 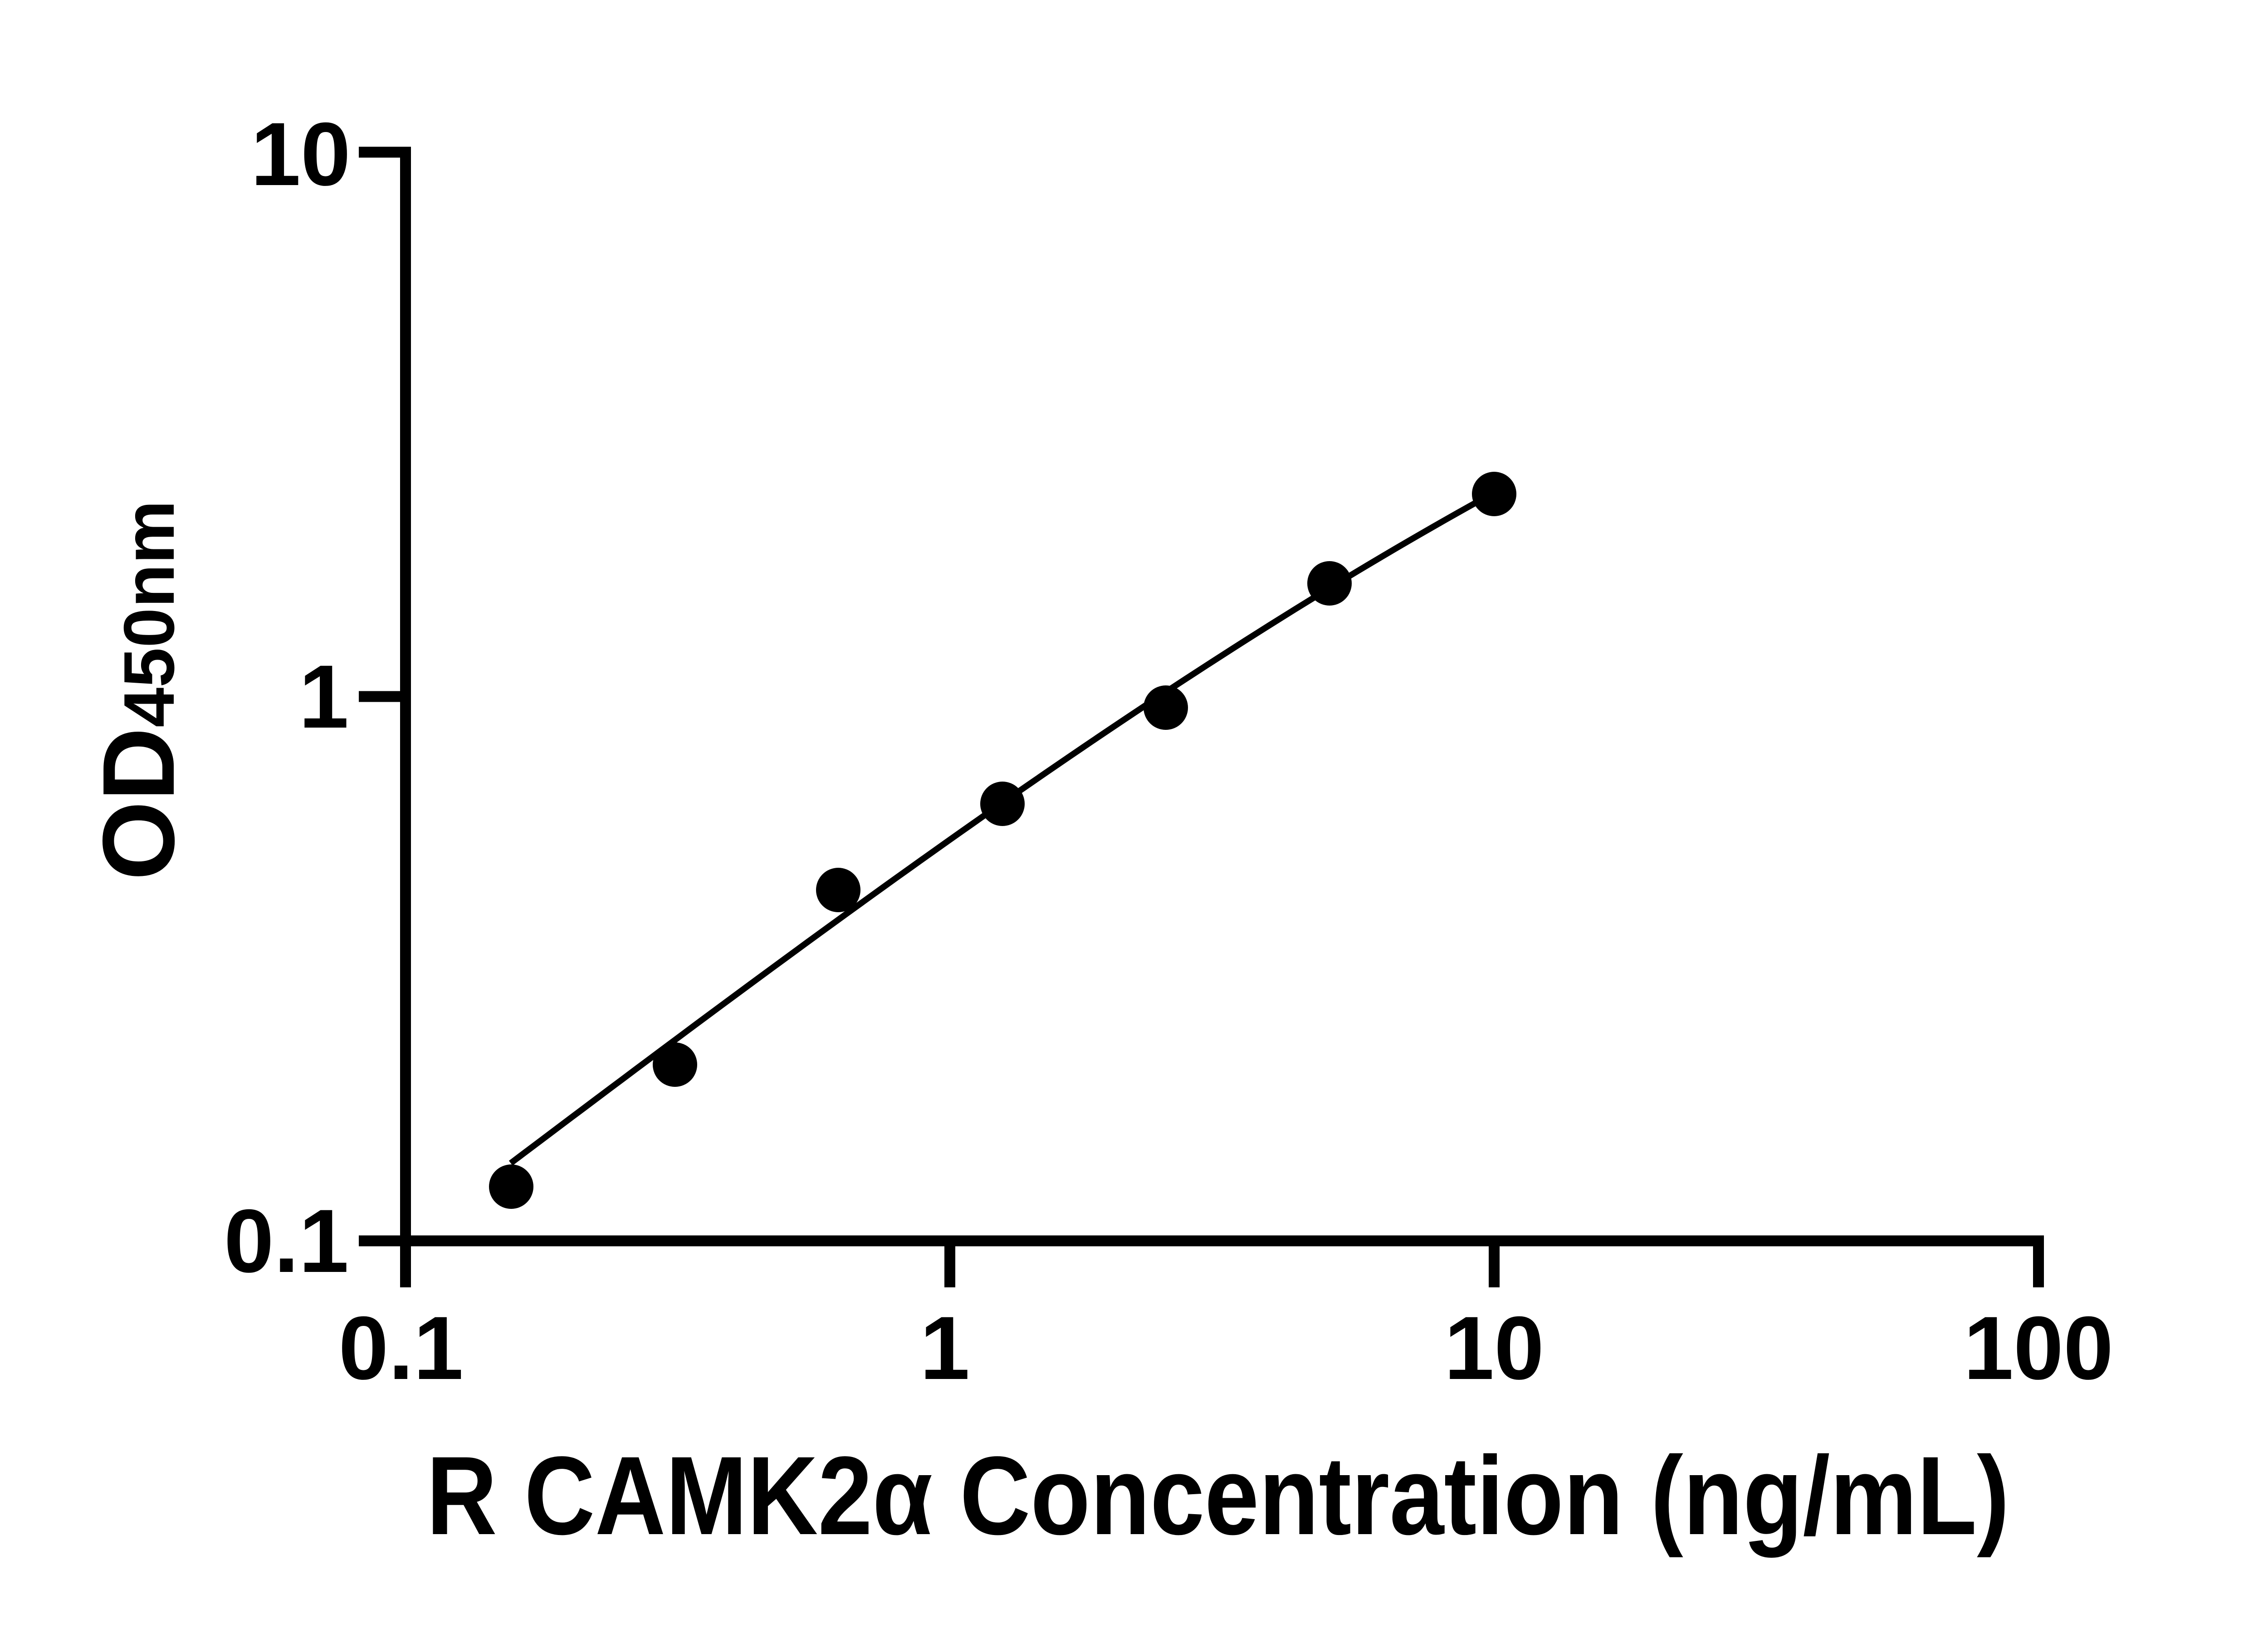 I want to click on svg-text: R CAMK2α Concentration (ng/mL), so click(x=1218, y=1495).